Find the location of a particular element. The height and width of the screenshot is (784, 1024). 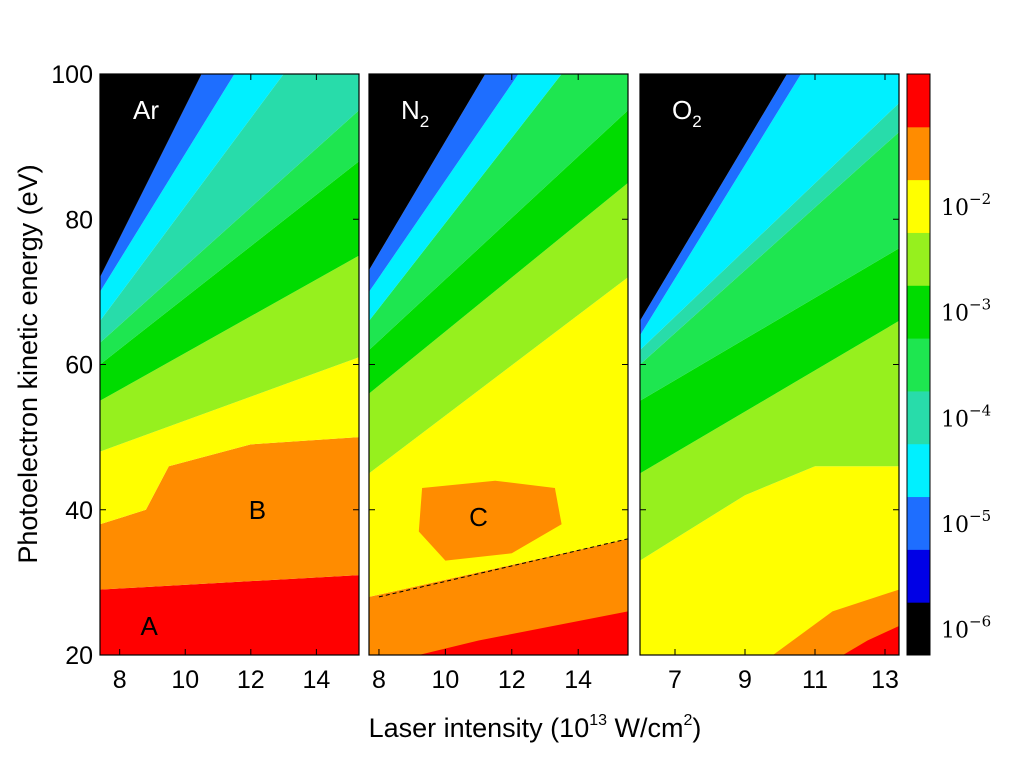

panel-name-label: N2 is located at coordinates (415, 113).